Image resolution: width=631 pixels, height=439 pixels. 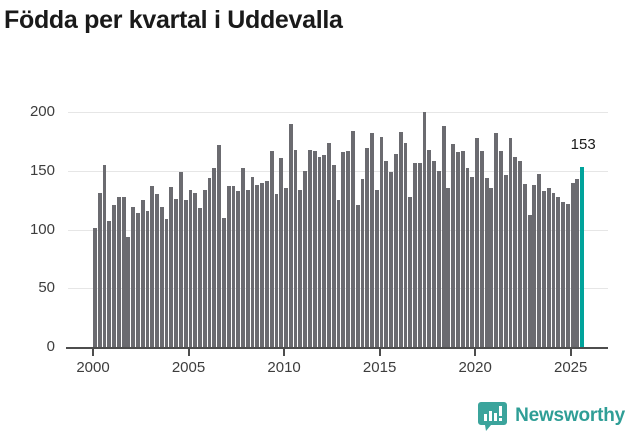 What do you see at coordinates (337, 348) in the screenshot?
I see `x-axis-line` at bounding box center [337, 348].